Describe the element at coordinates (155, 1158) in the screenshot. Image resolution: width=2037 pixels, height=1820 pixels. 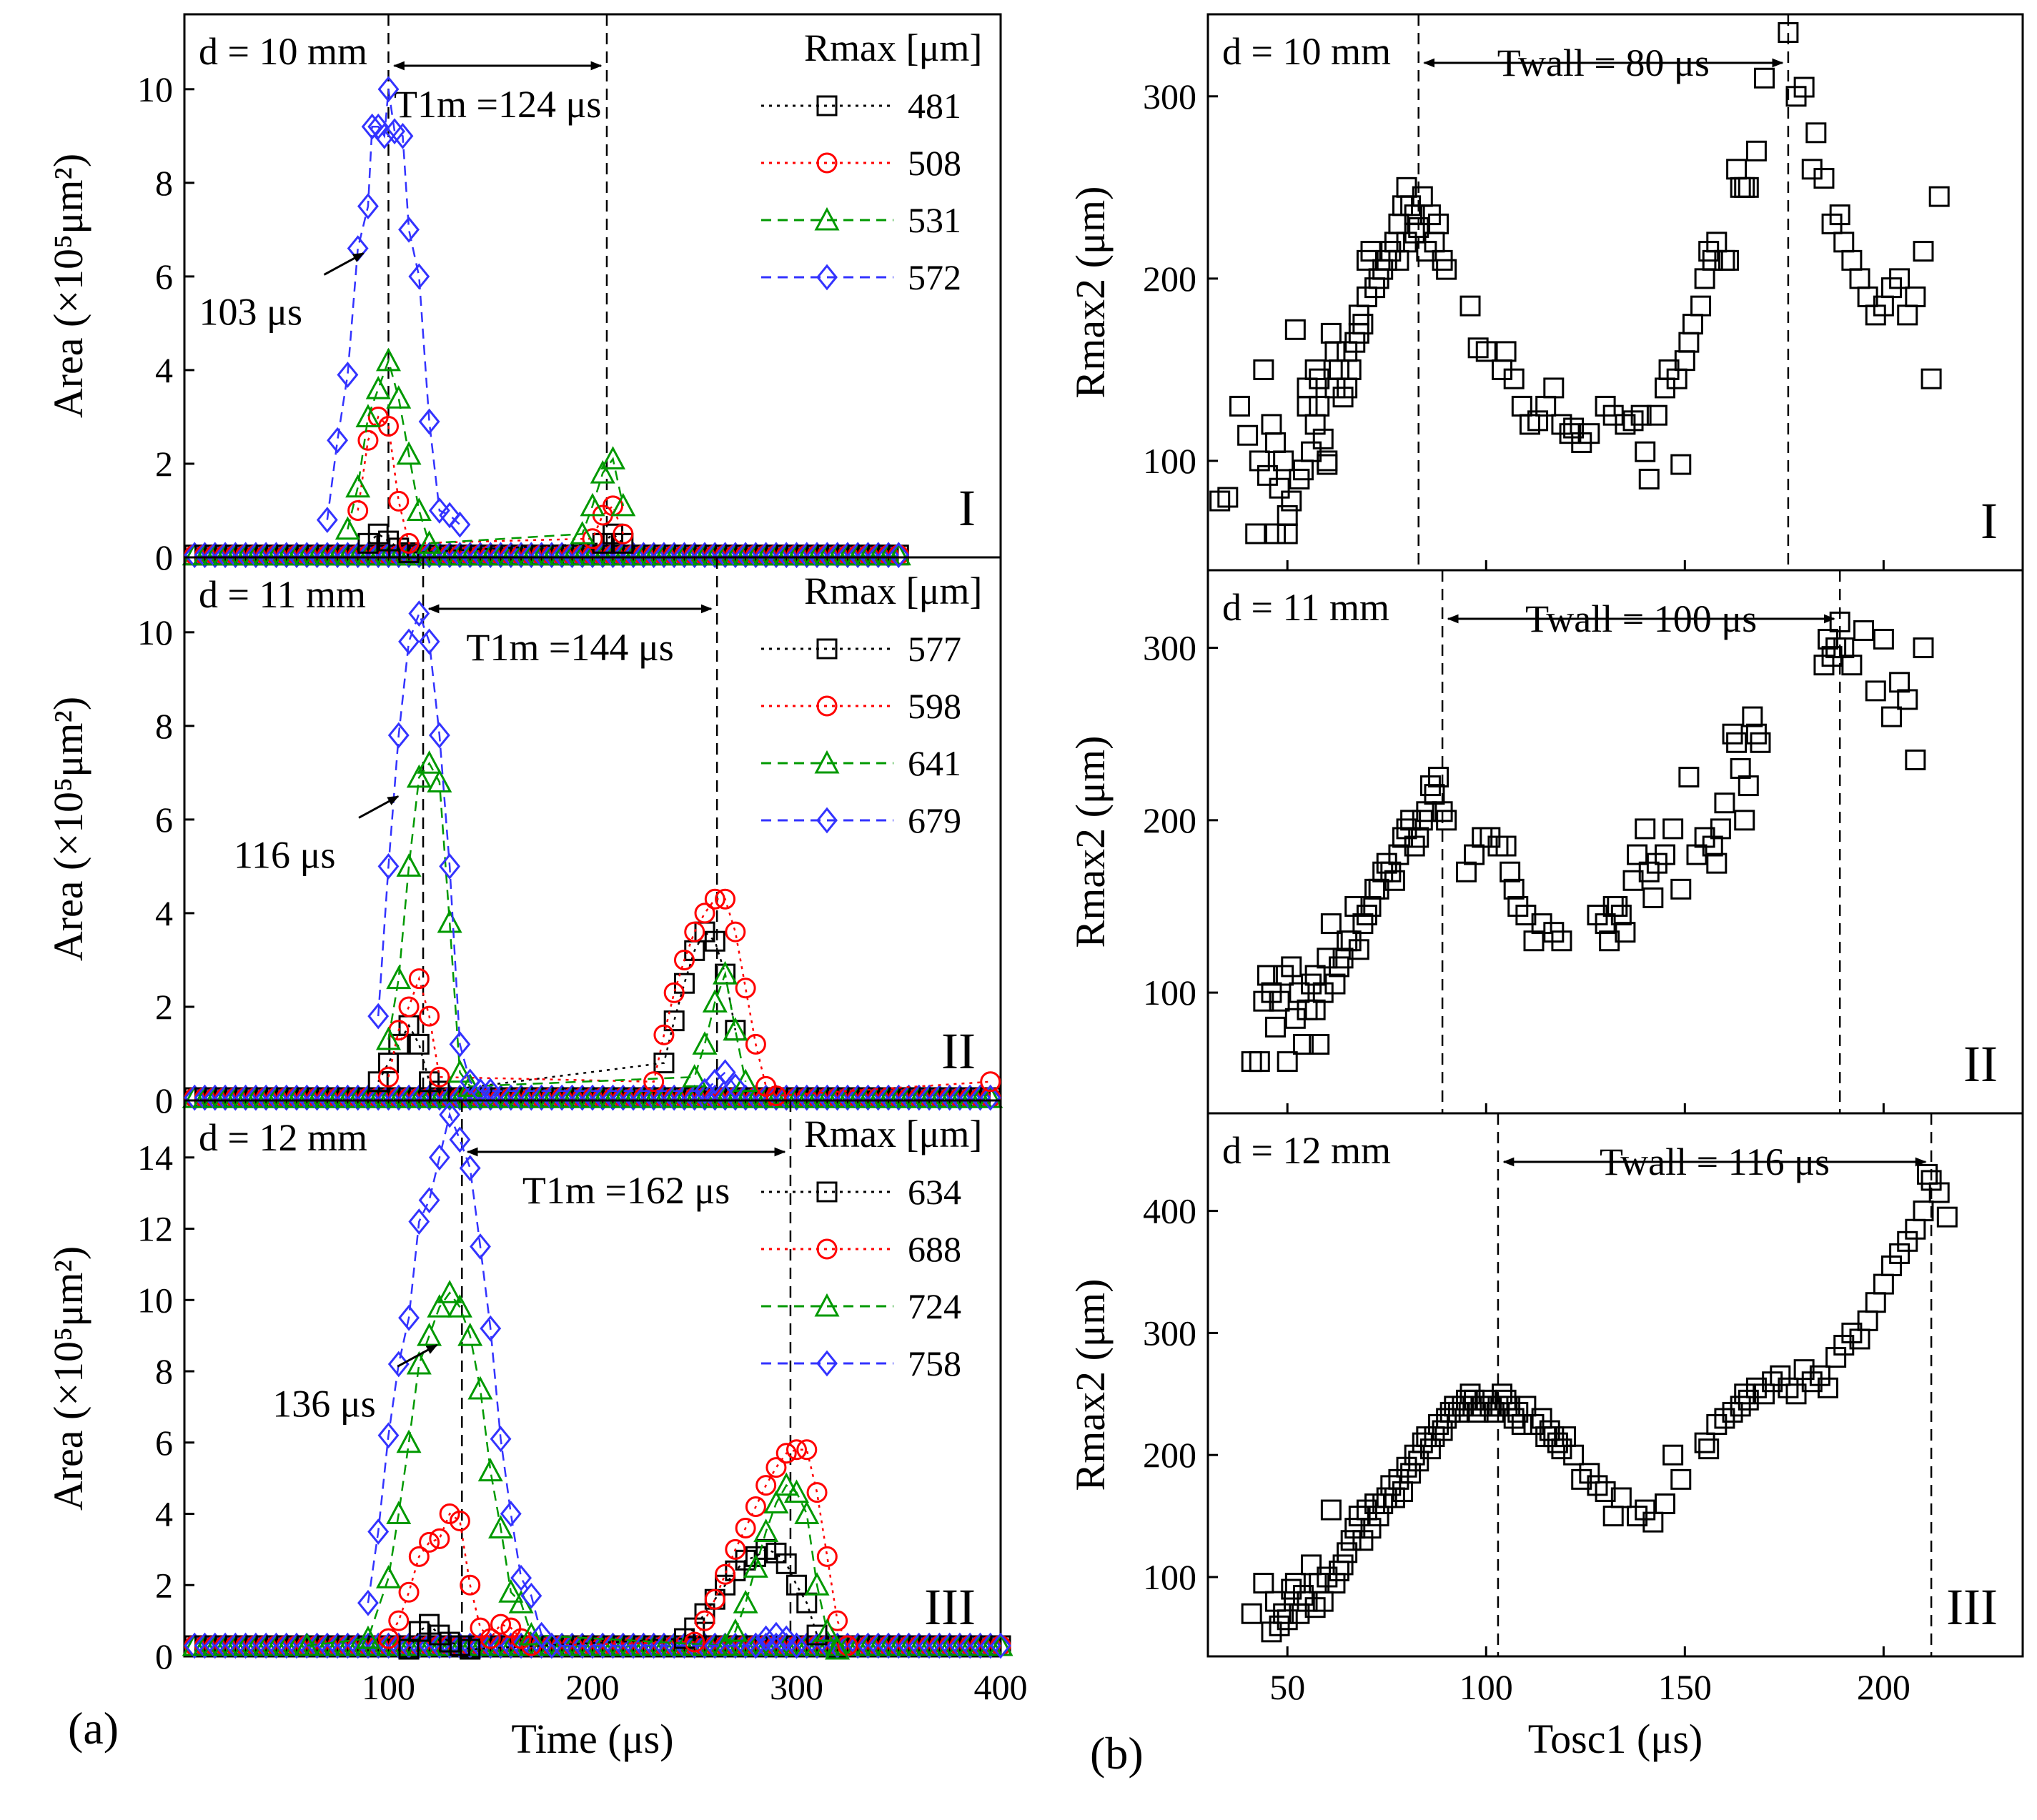
I see `y-tick-label: 14` at that location.